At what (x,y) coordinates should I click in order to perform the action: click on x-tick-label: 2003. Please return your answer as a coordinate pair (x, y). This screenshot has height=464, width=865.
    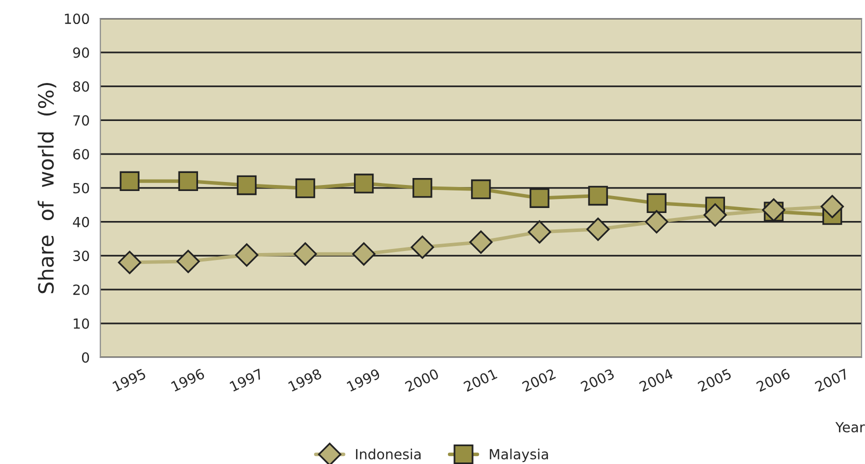
    Looking at the image, I should click on (597, 380).